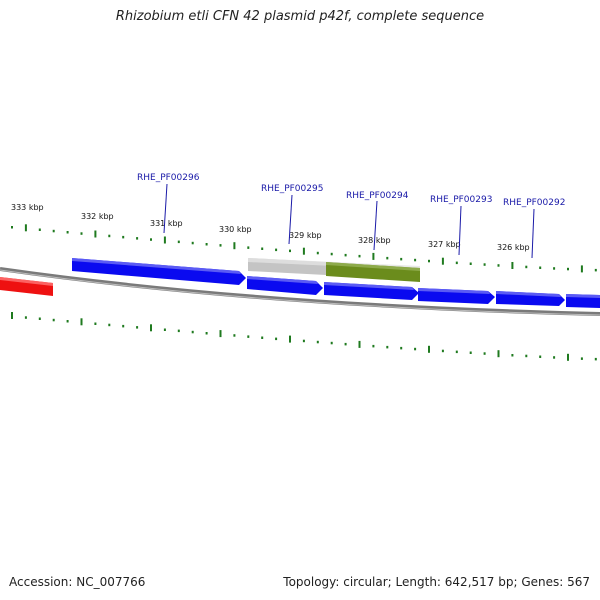  I want to click on gene-label-pf00294: RHE_PF00294, so click(377, 196).